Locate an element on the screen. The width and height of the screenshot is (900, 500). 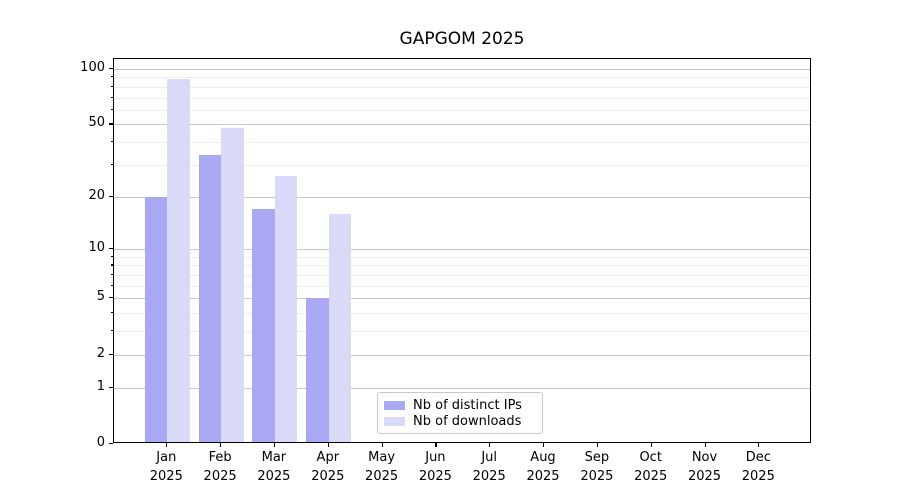
x-tick-label: Nov 2025 is located at coordinates (704, 467).